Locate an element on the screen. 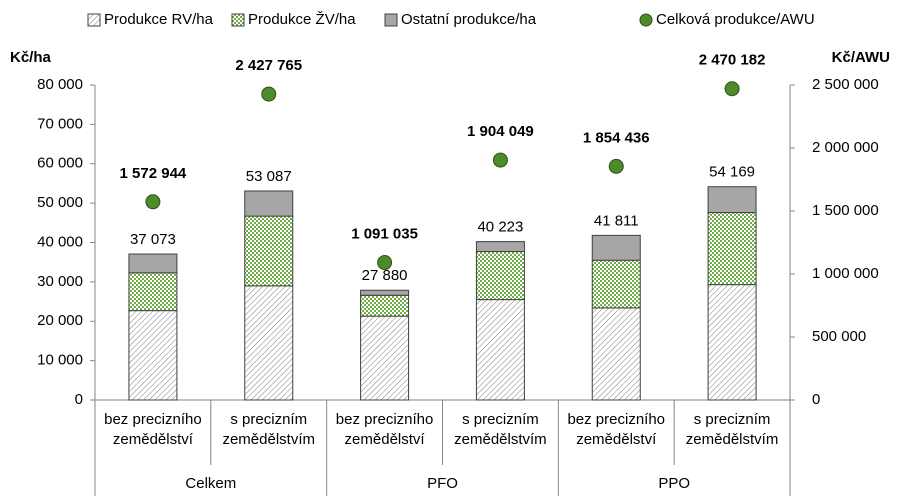  y-tick-label: 40 000 is located at coordinates (60, 241).